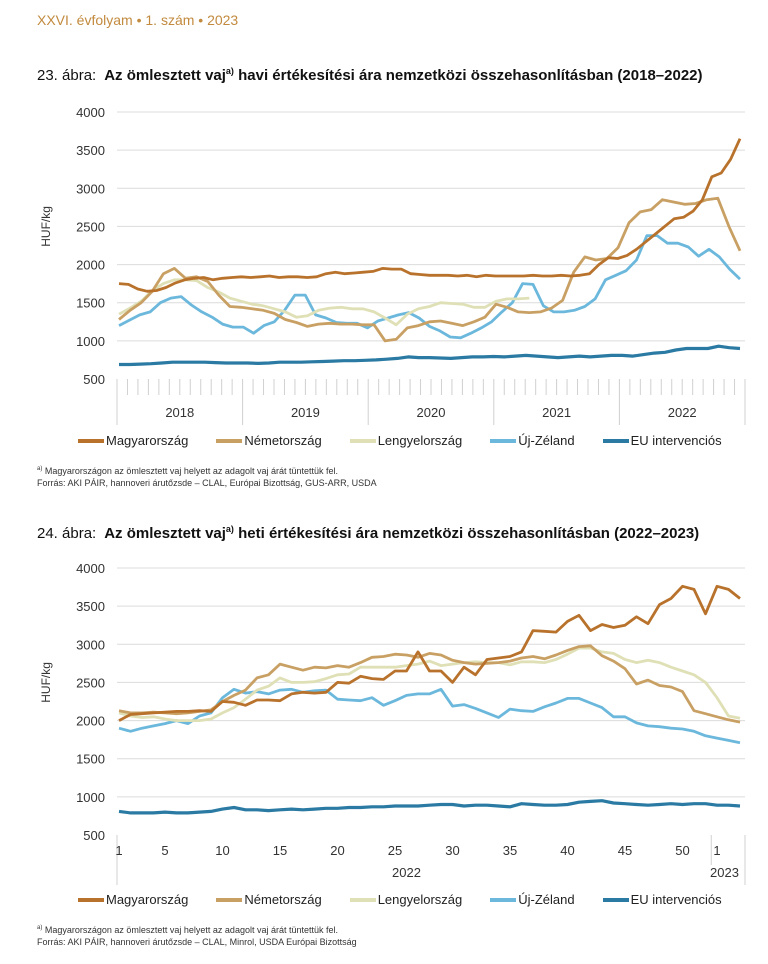 Image resolution: width=768 pixels, height=964 pixels. I want to click on figure-number: 23. ábra:, so click(67, 75).